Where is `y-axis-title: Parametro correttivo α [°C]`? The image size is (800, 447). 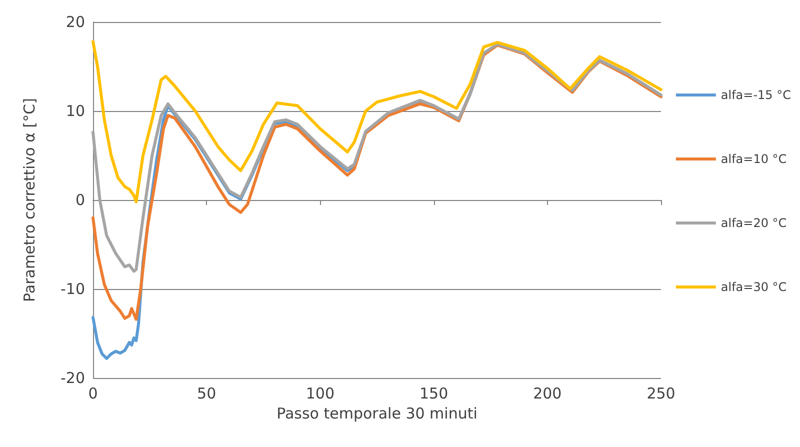 y-axis-title: Parametro correttivo α [°C] is located at coordinates (29, 200).